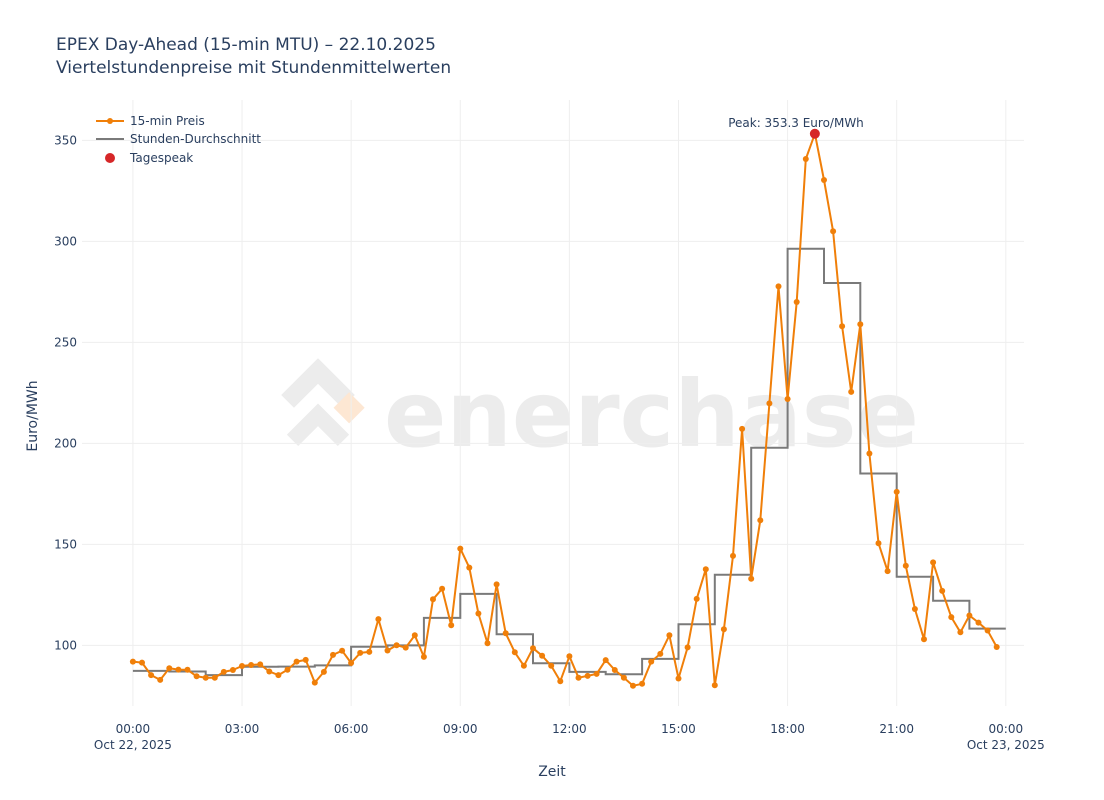  What do you see at coordinates (195, 139) in the screenshot?
I see `legend-label-stunden-durchschnitt: Stunden-Durchschnitt` at bounding box center [195, 139].